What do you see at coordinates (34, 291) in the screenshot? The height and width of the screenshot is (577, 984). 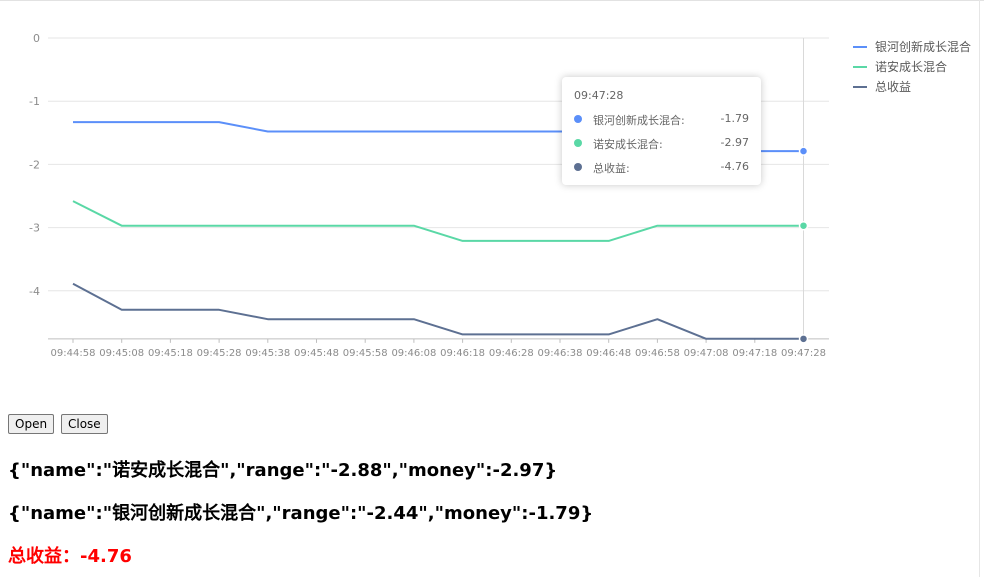 I see `y-tick-label: -4` at bounding box center [34, 291].